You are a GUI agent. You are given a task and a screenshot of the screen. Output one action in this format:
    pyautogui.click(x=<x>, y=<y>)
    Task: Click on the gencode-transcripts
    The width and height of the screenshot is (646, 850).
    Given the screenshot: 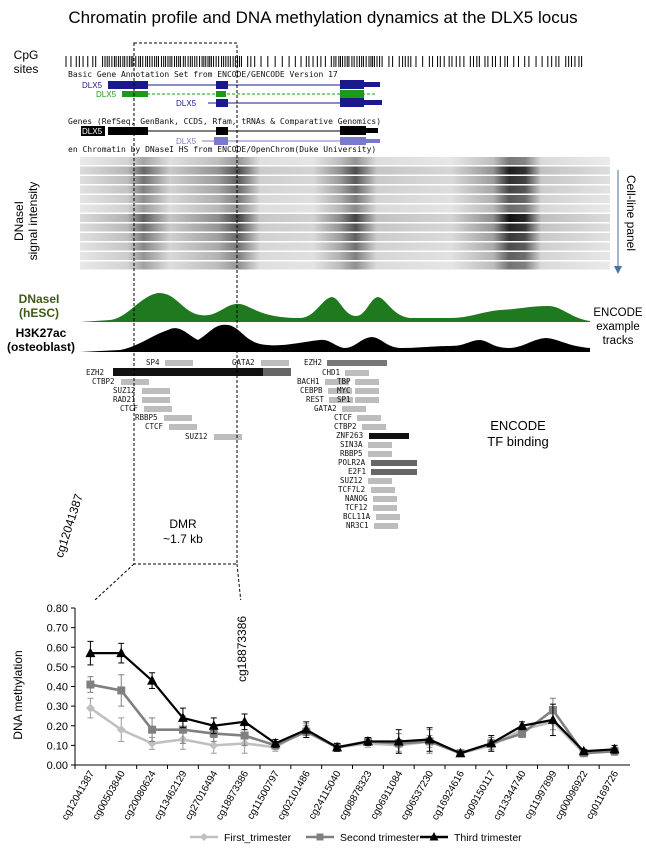 What is the action you would take?
    pyautogui.click(x=245, y=93)
    